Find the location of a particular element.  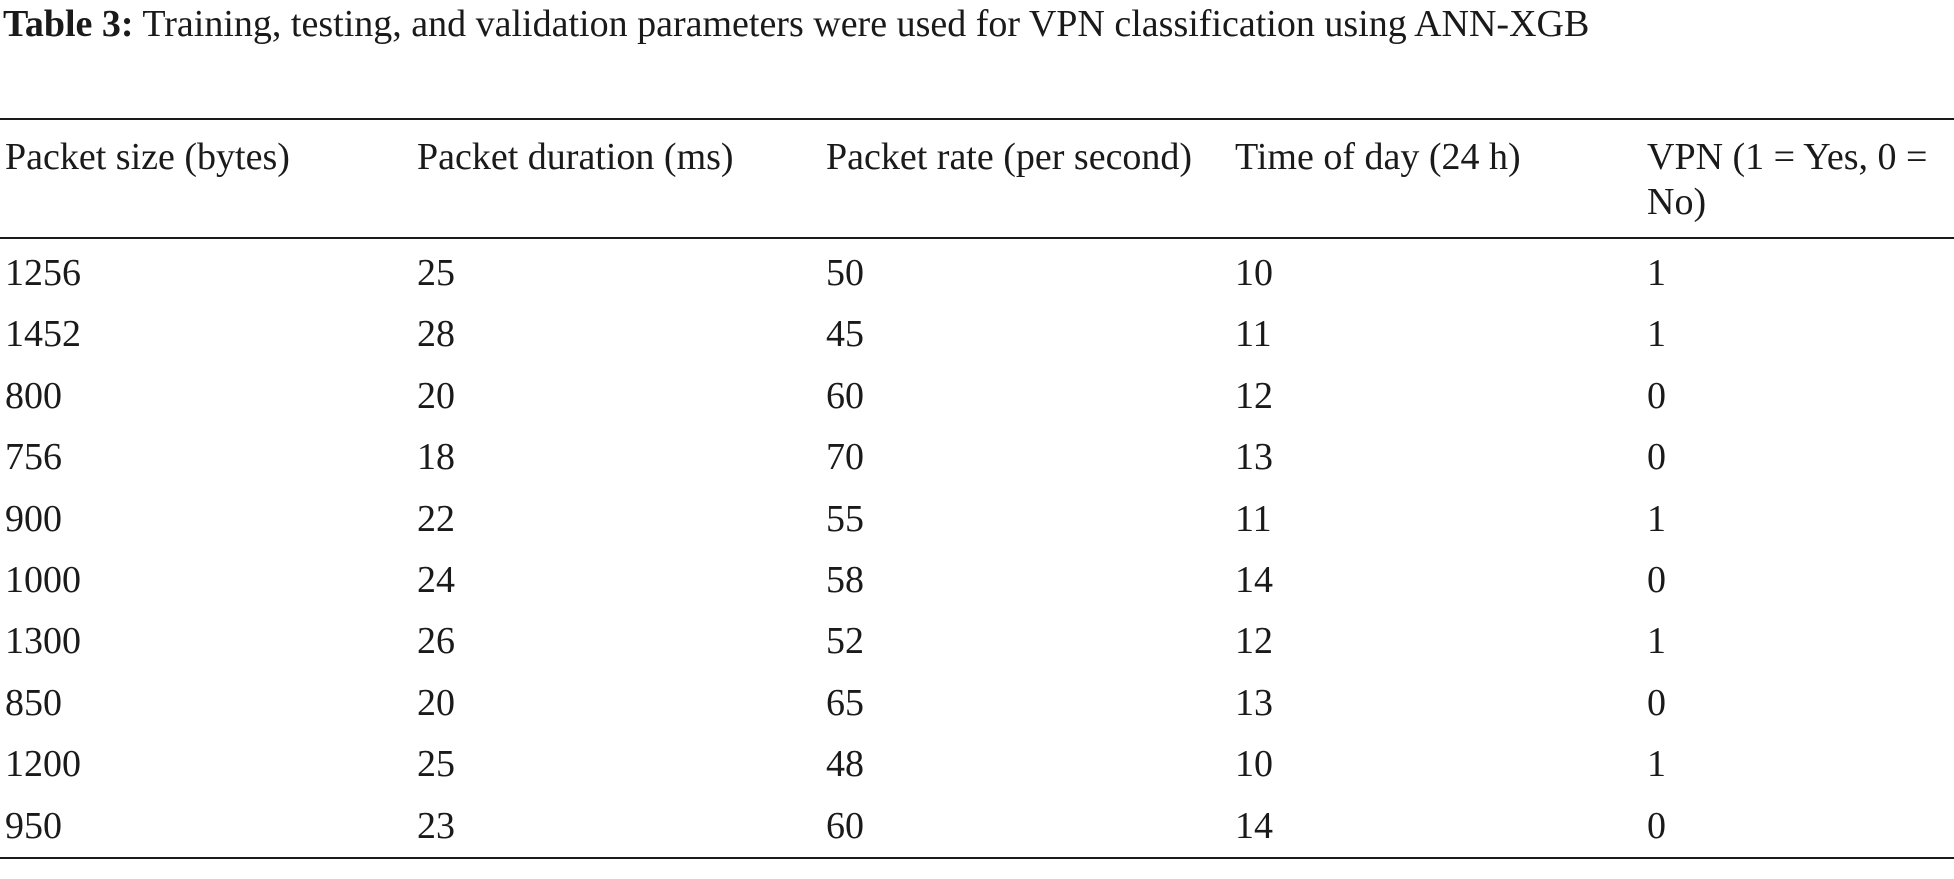

cell-packet-rate: 58 is located at coordinates (845, 580).